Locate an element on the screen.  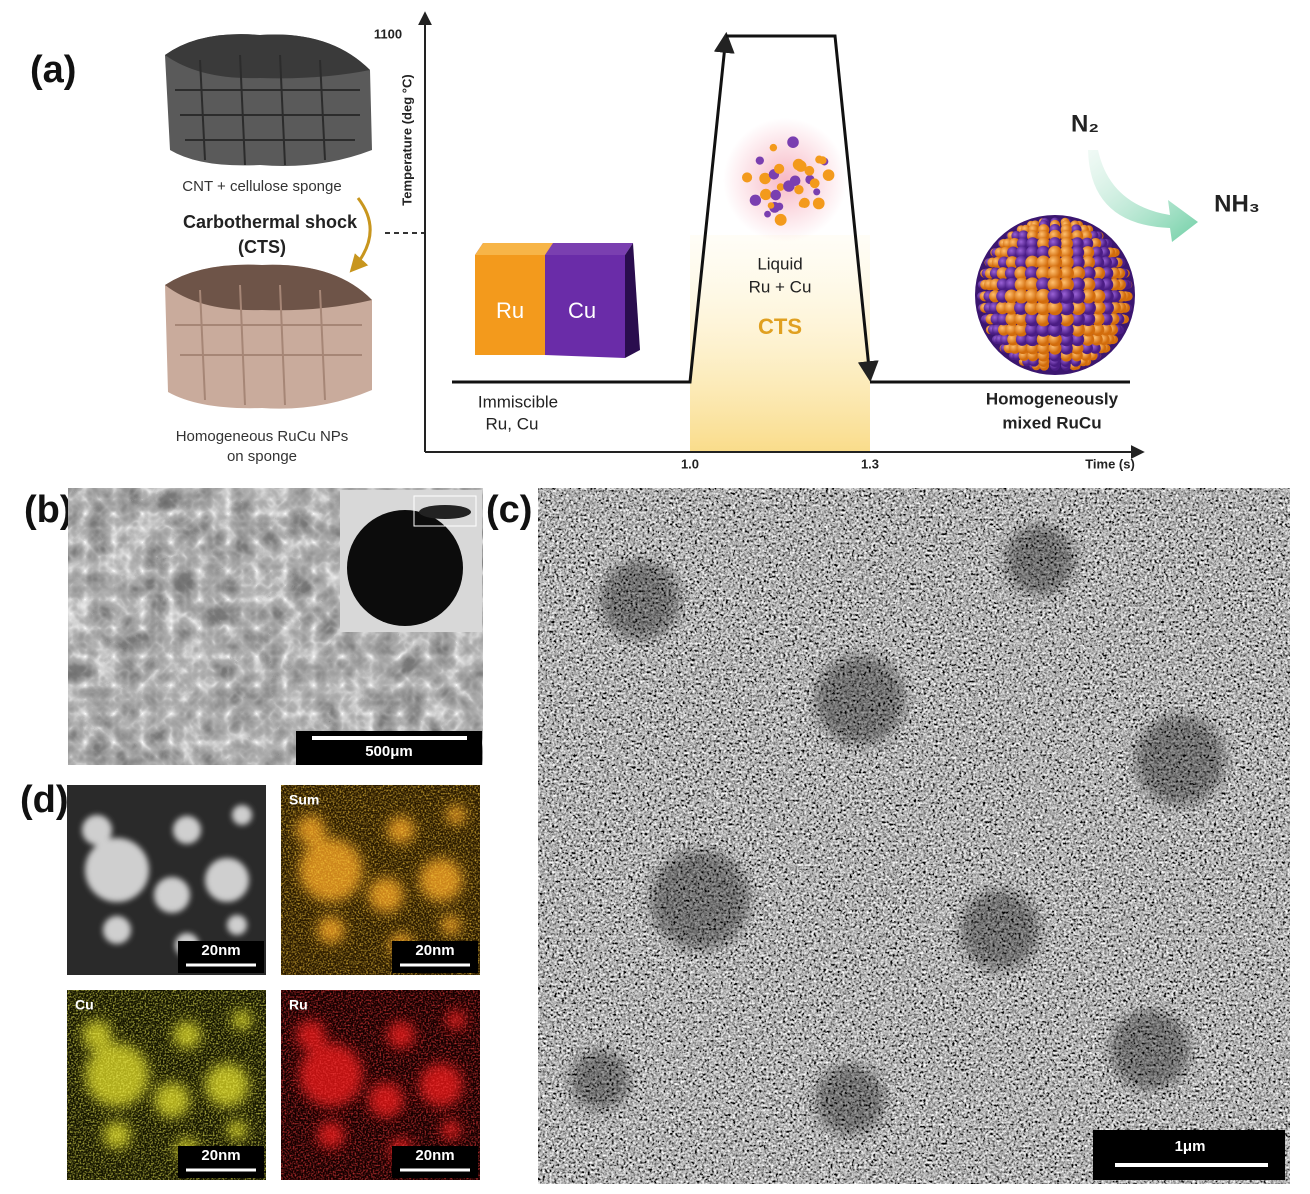
eds-map: Ru 20nm is located at coordinates (380, 1085).